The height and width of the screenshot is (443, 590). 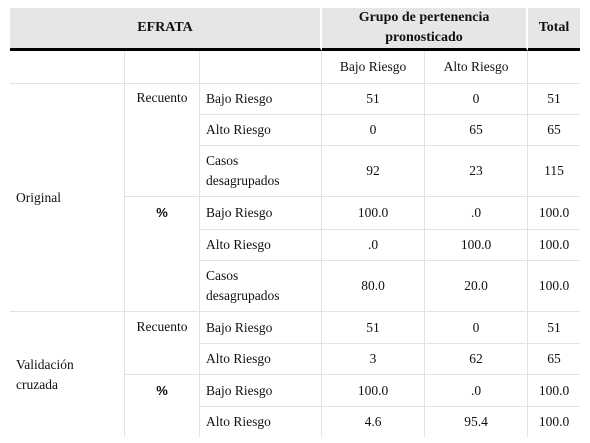 I want to click on table-row: Alto Riesgo 0 65 65, so click(x=295, y=130).